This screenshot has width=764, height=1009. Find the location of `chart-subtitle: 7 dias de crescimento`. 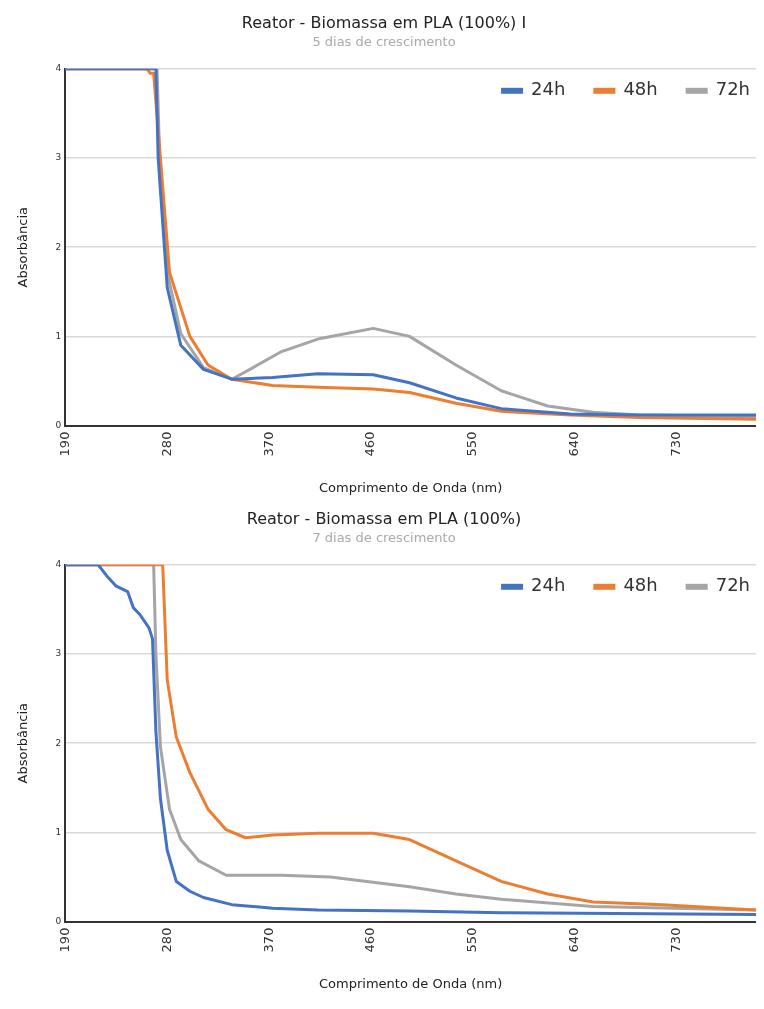

chart-subtitle: 7 dias de crescimento is located at coordinates (384, 538).